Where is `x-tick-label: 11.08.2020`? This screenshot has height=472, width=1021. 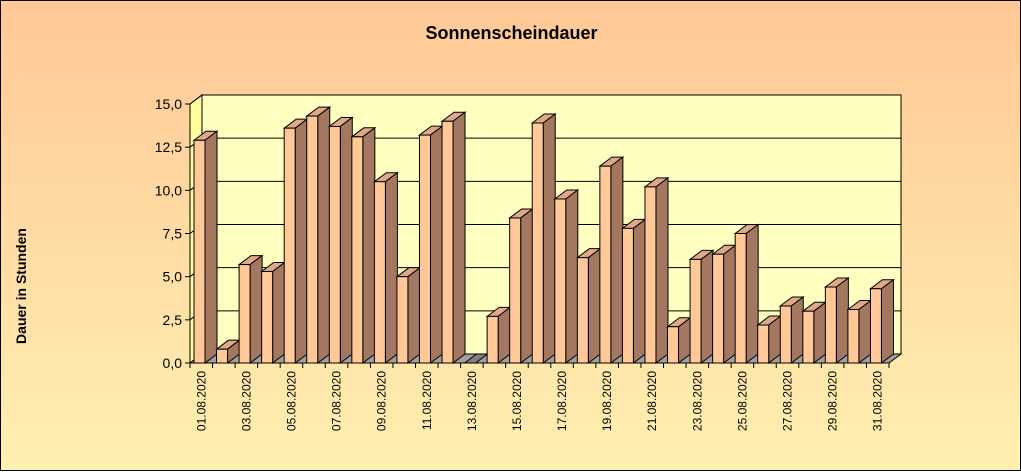 x-tick-label: 11.08.2020 is located at coordinates (427, 400).